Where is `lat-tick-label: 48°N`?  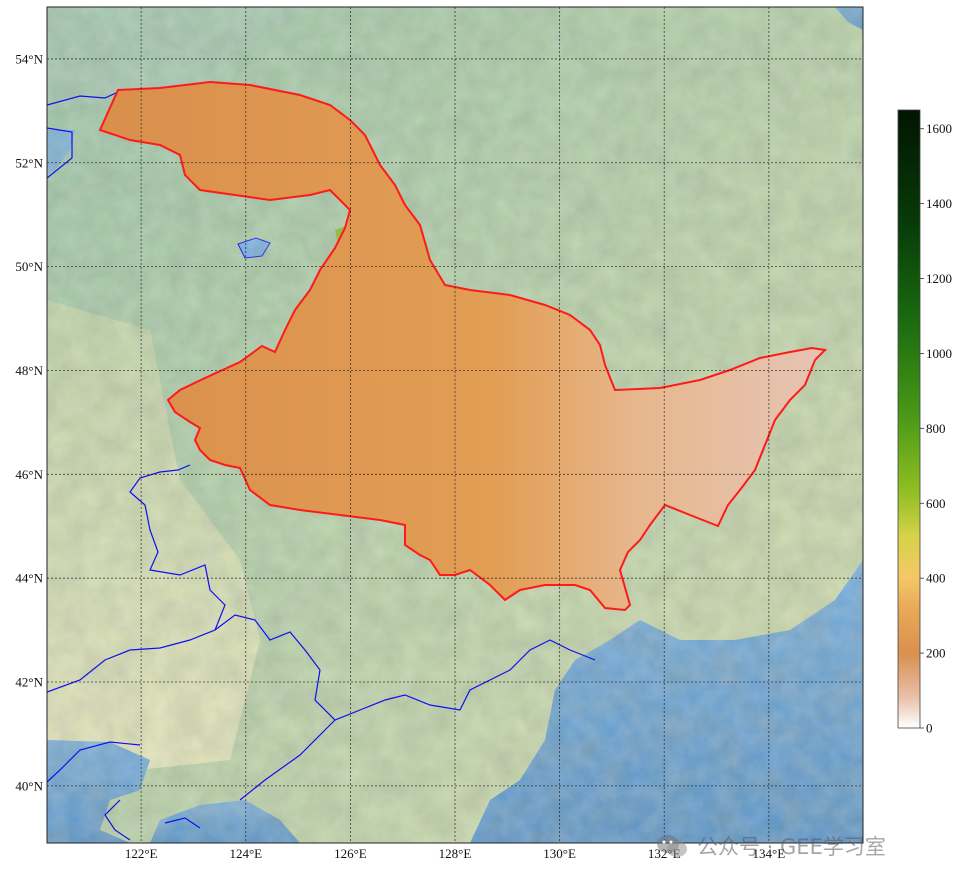 lat-tick-label: 48°N is located at coordinates (29, 370).